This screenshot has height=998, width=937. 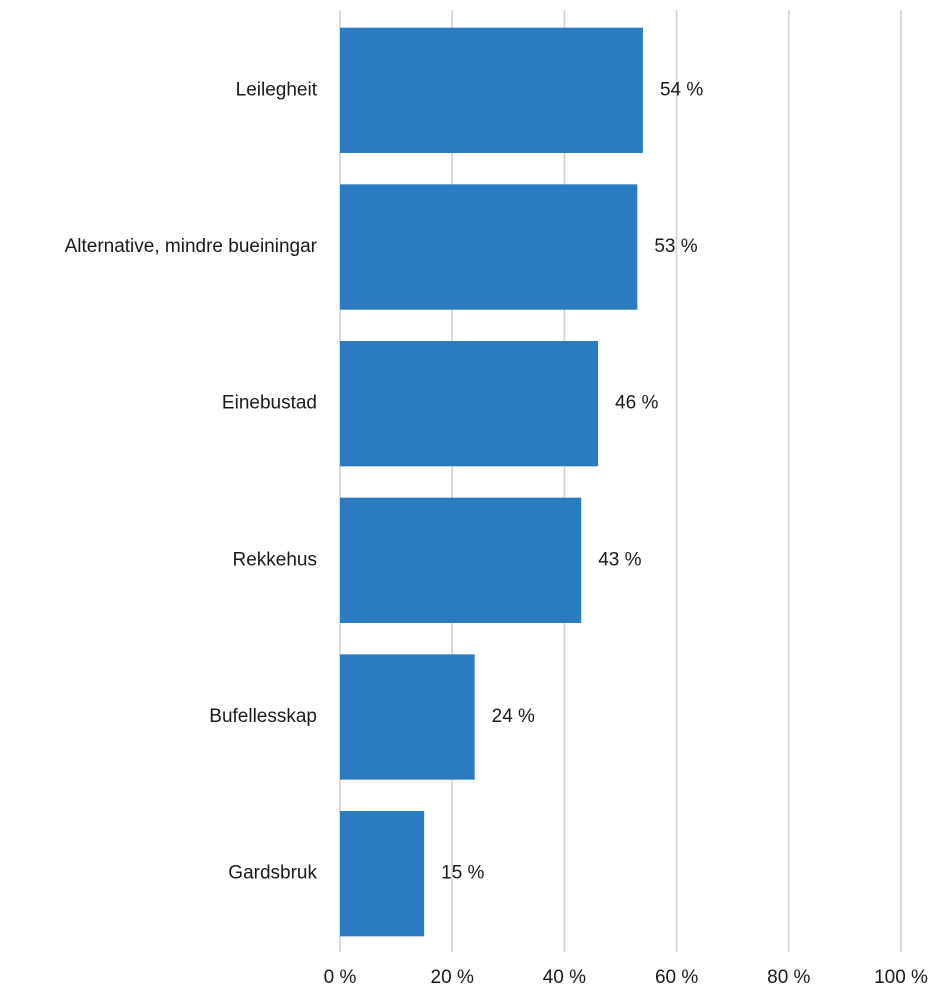 What do you see at coordinates (788, 977) in the screenshot?
I see `x-tick-label: 80 %` at bounding box center [788, 977].